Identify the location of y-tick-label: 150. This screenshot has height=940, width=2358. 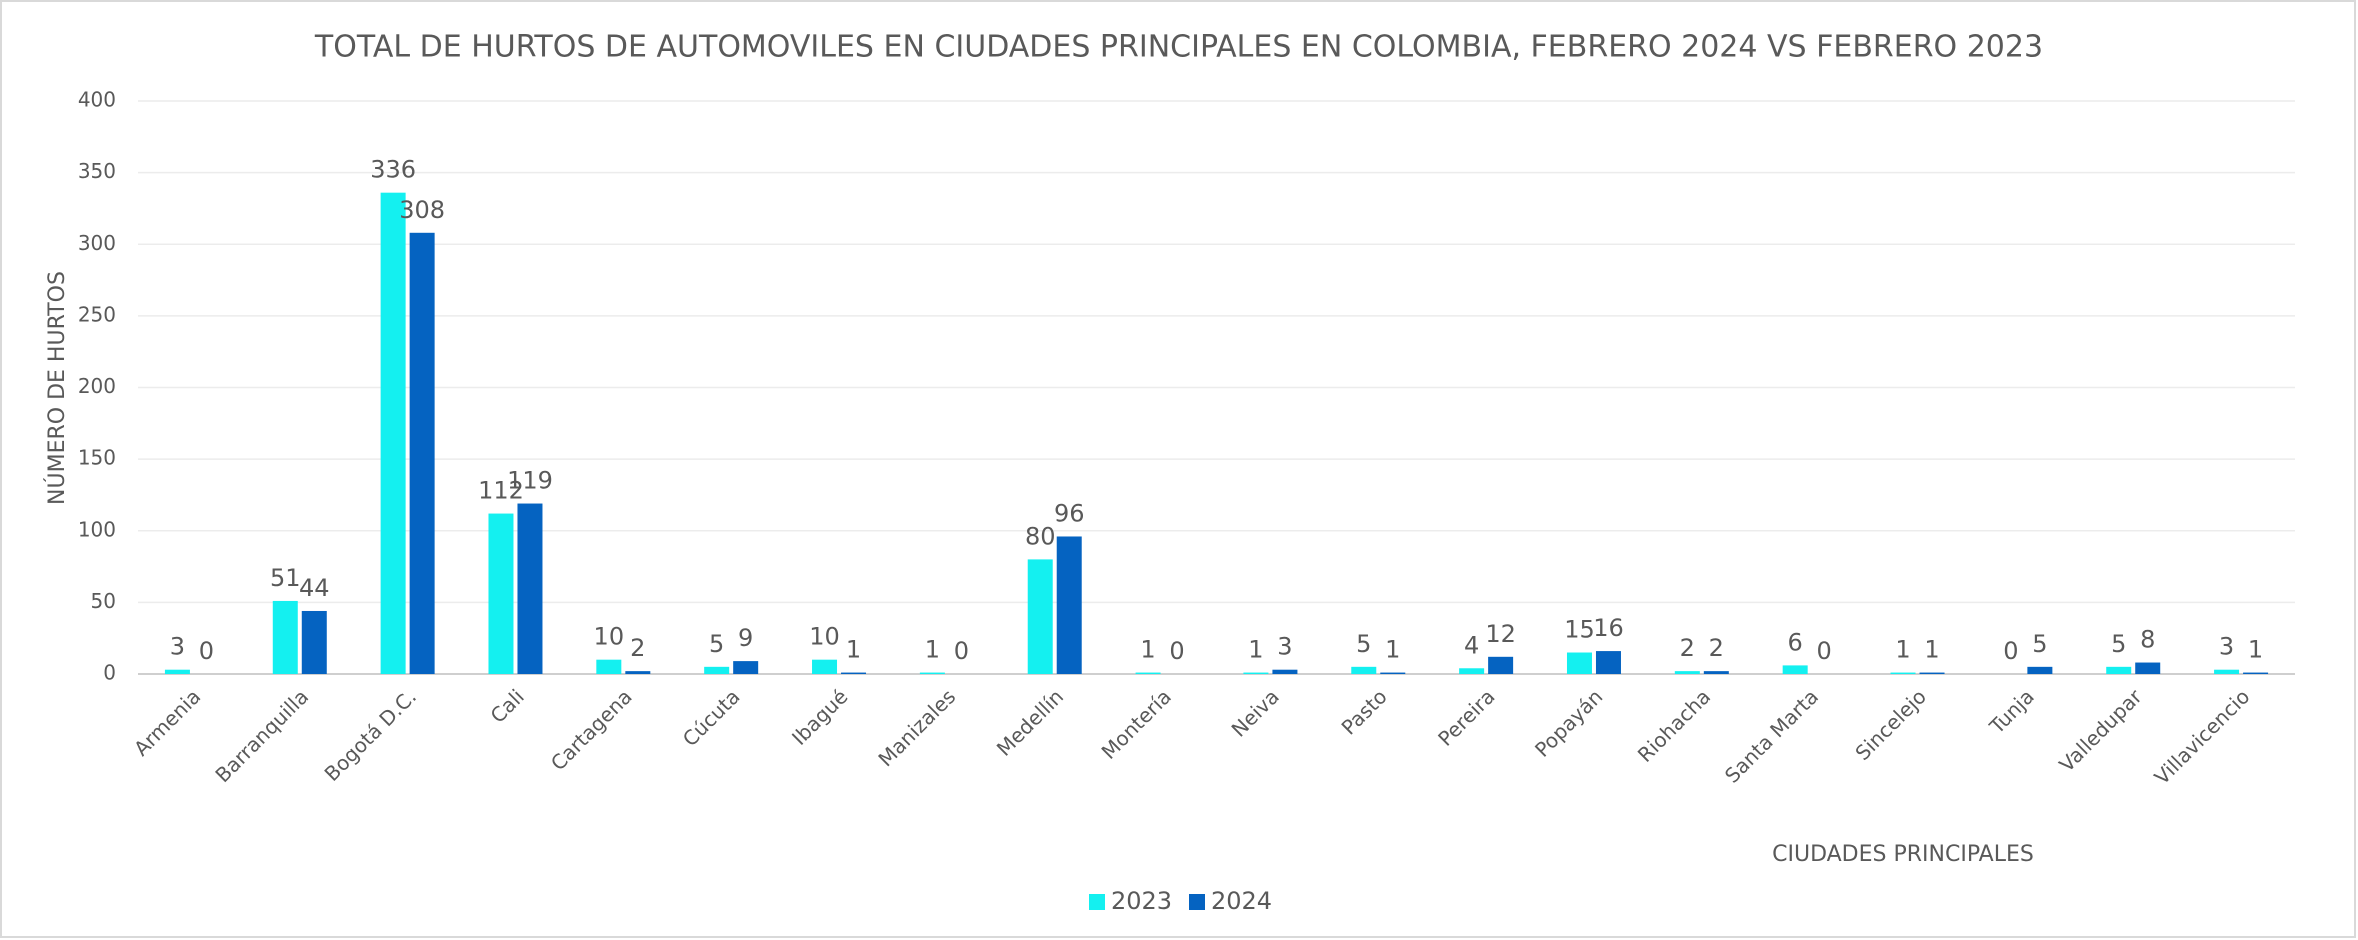
(97, 458).